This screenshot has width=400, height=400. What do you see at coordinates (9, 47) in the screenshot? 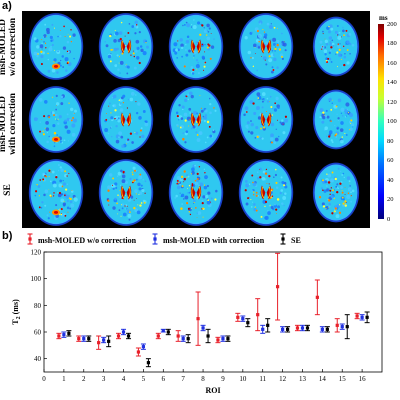
I see `row-label-uncorrected: msh-MOLED w/o correction` at bounding box center [9, 47].